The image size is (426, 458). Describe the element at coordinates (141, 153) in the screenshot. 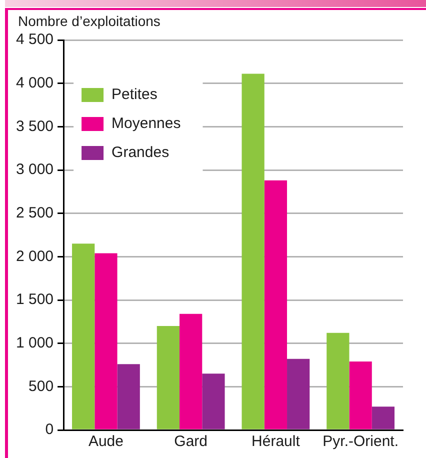

I see `legend-label: Grandes` at that location.